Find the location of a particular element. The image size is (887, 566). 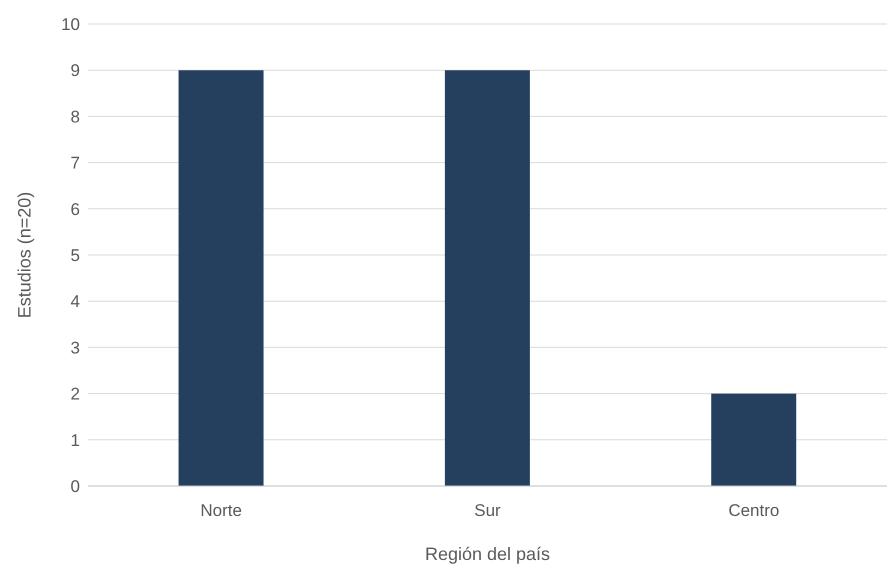

x-axis-title: Región del país is located at coordinates (487, 554).